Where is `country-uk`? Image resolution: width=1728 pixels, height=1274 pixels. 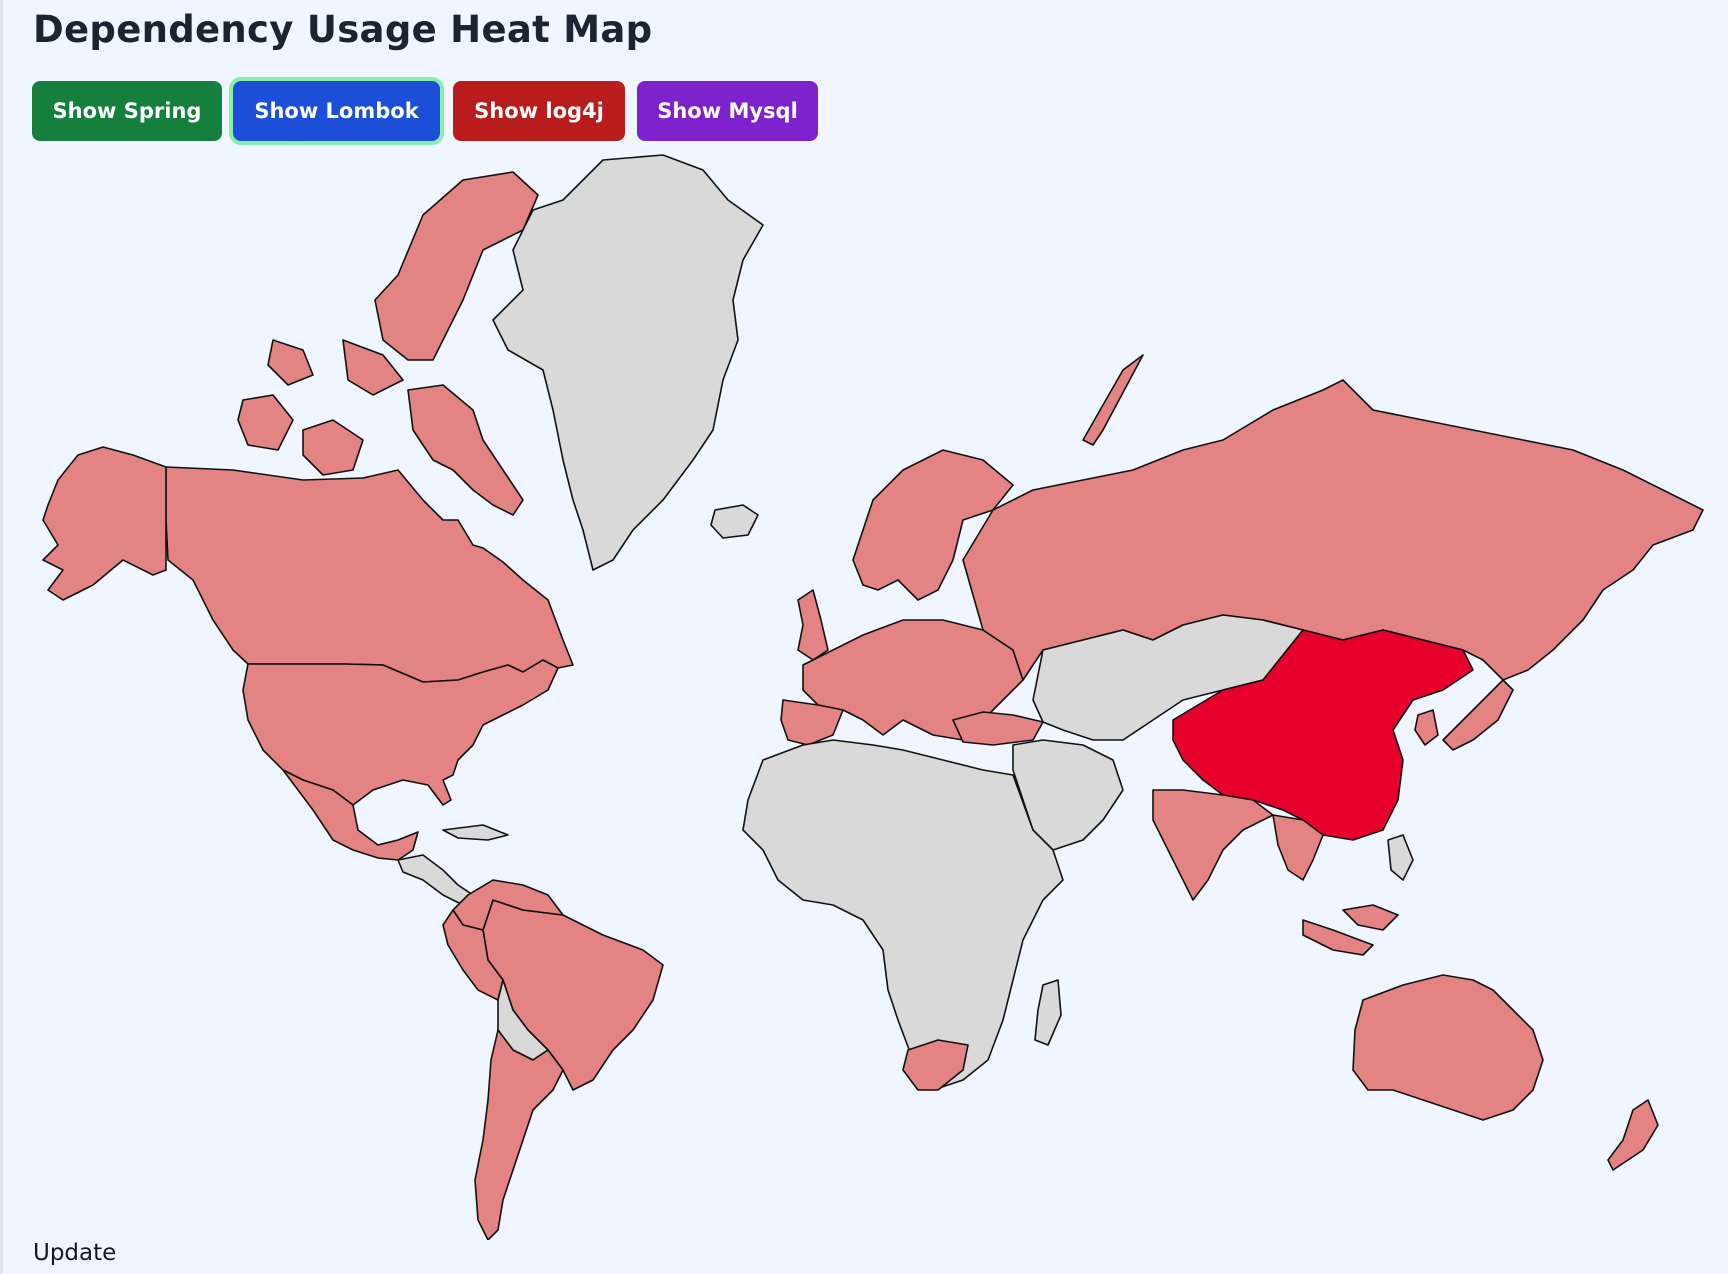
country-uk is located at coordinates (813, 625).